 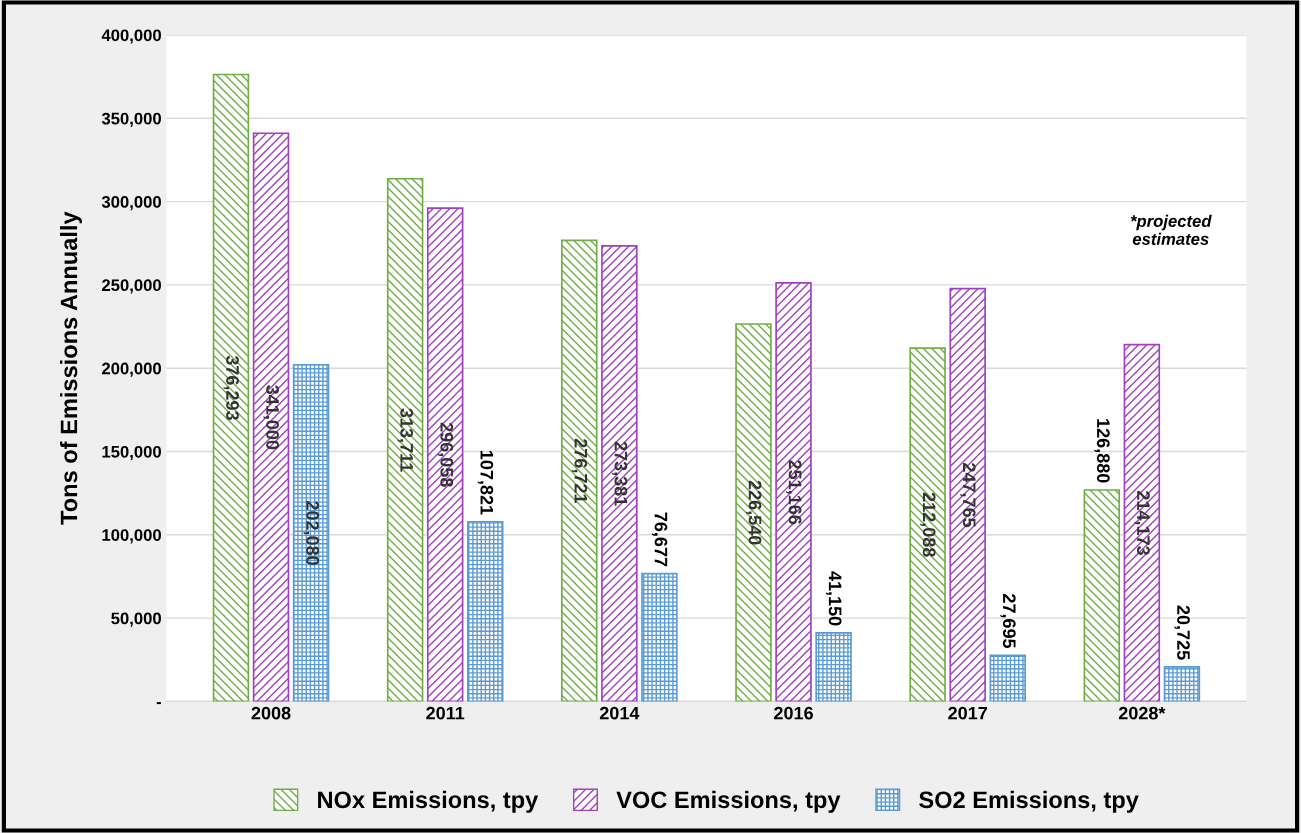 What do you see at coordinates (136, 619) in the screenshot?
I see `y-tick-label: 50,000` at bounding box center [136, 619].